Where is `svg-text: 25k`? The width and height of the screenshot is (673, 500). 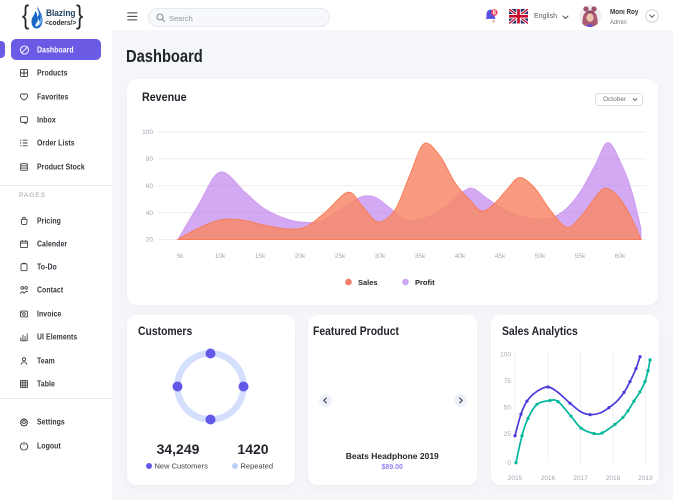 svg-text: 25k is located at coordinates (340, 256).